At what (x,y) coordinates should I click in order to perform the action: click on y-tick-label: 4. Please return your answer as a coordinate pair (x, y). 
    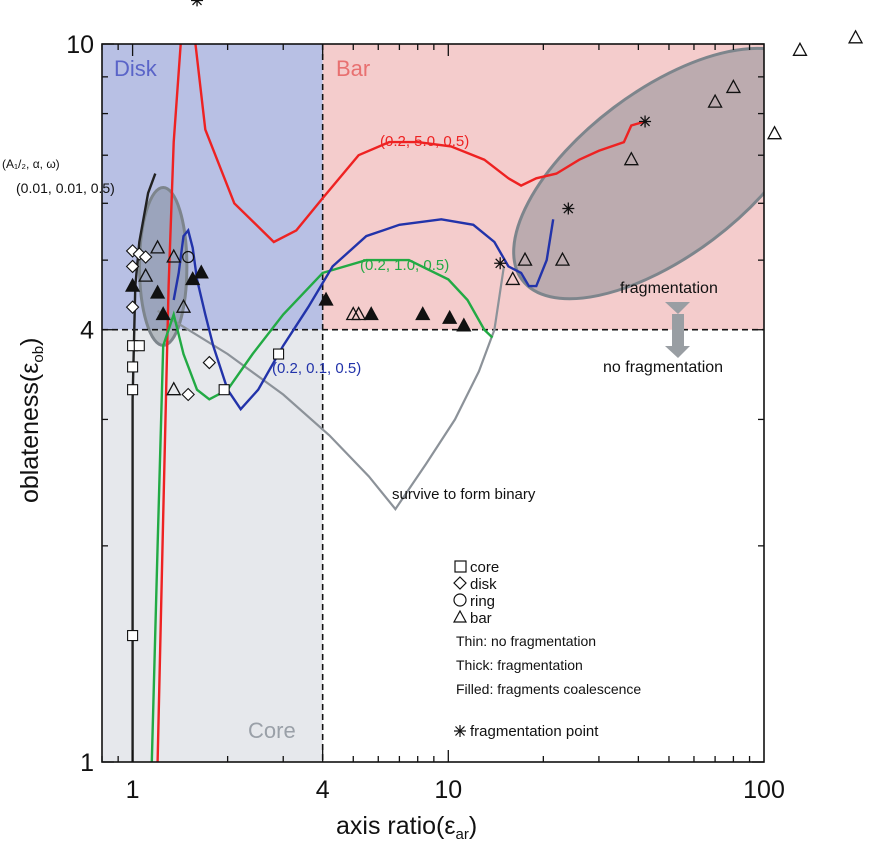
    Looking at the image, I should click on (87, 331).